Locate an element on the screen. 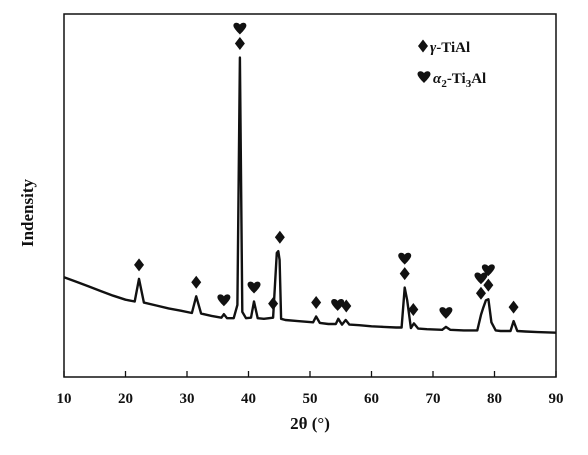  legend-label-alpha2-ti3al: α2-Ti3Al is located at coordinates (459, 80).